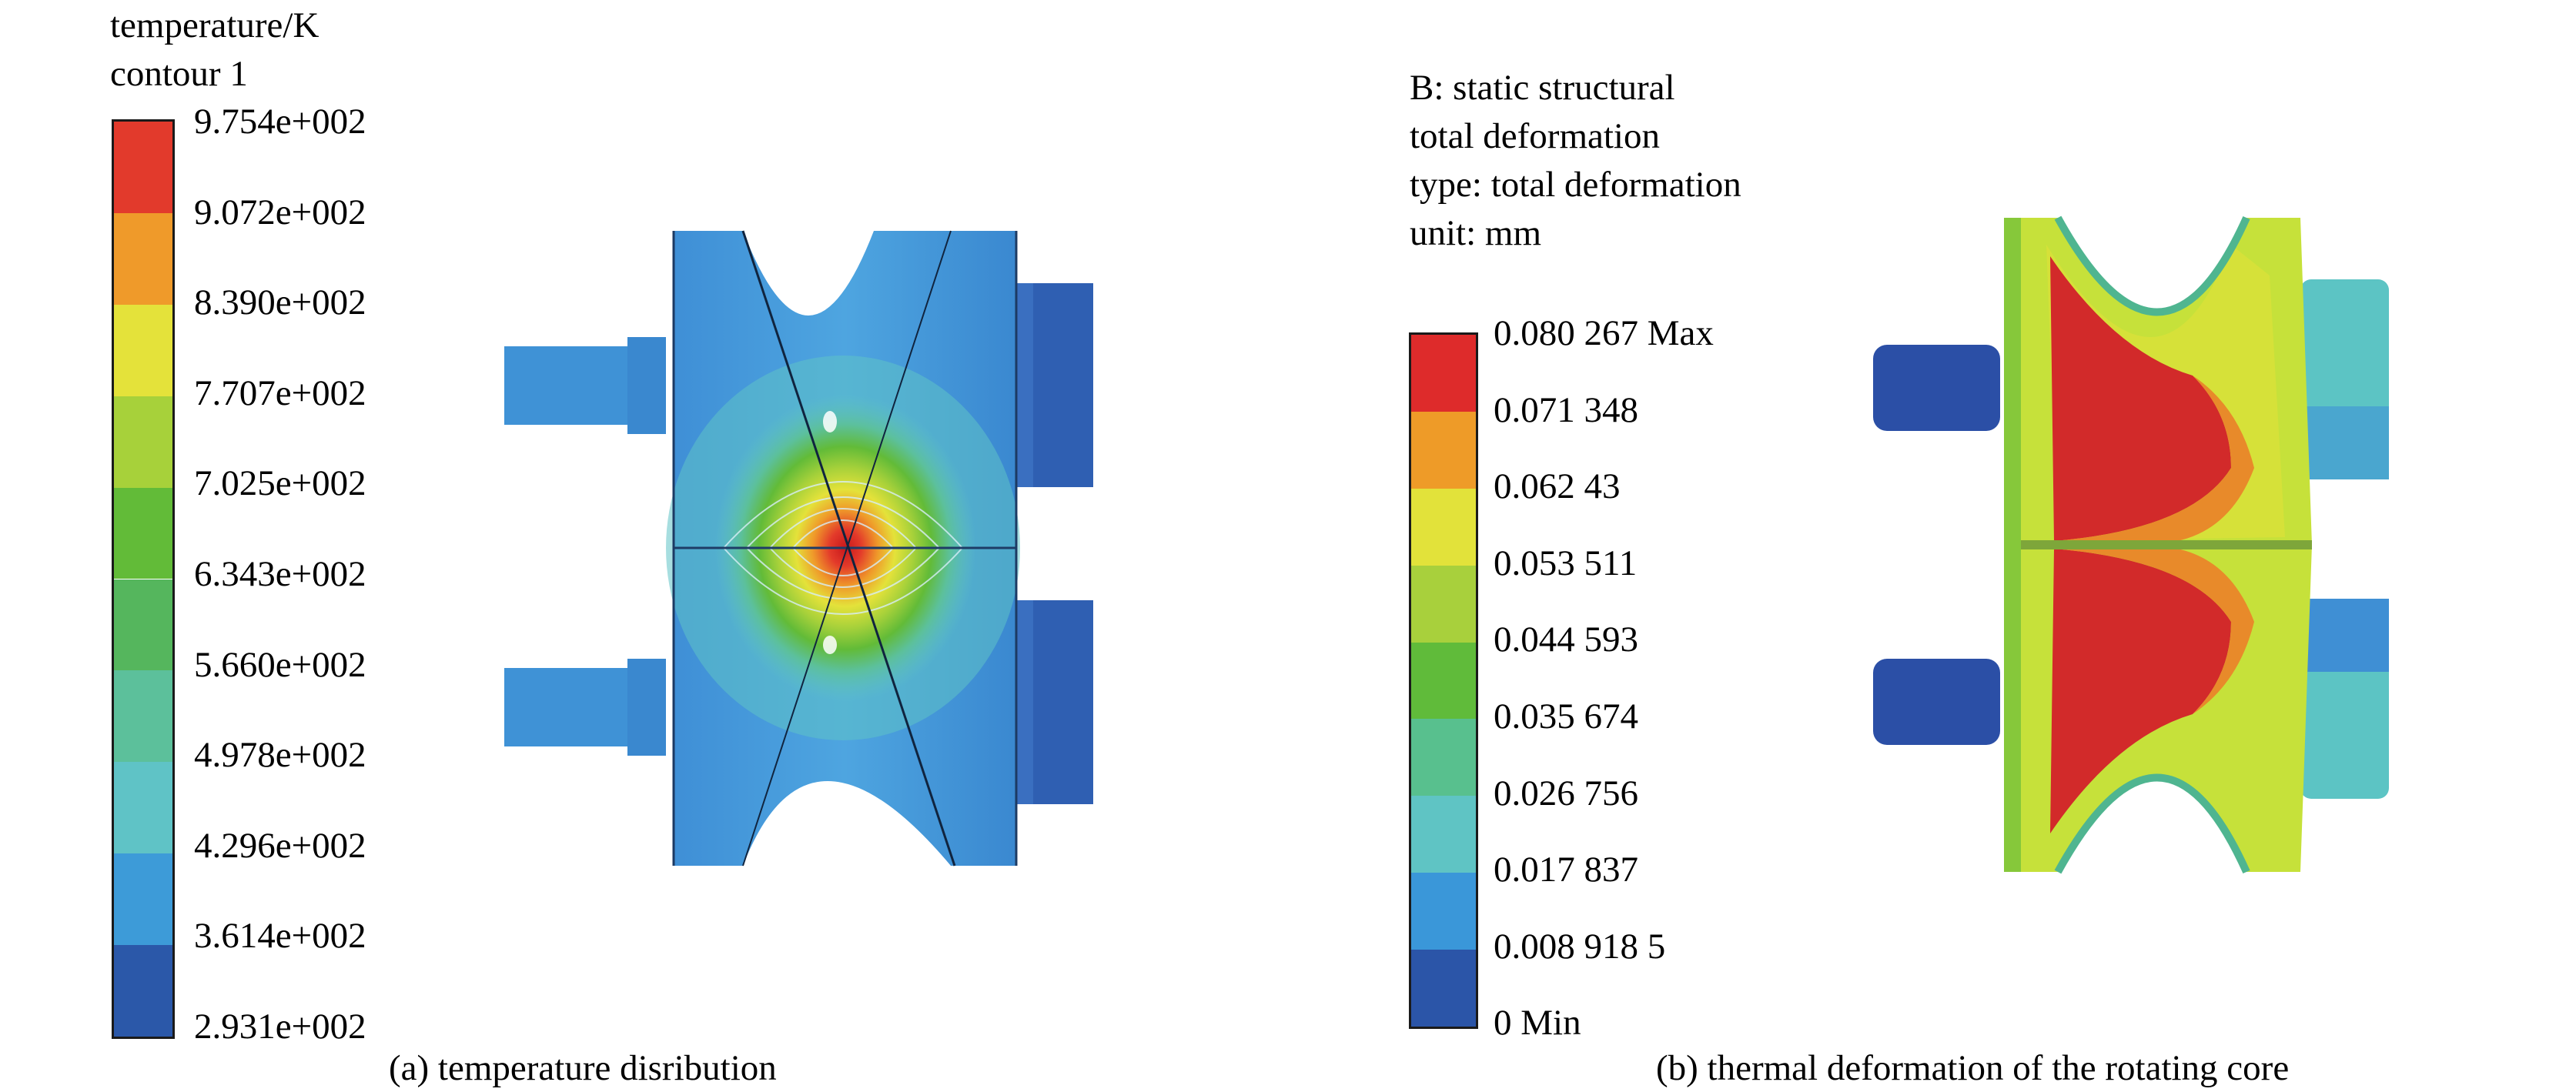 The width and height of the screenshot is (2576, 1092). Describe the element at coordinates (1604, 333) in the screenshot. I see `scale-label: 0.080 267 Max` at that location.